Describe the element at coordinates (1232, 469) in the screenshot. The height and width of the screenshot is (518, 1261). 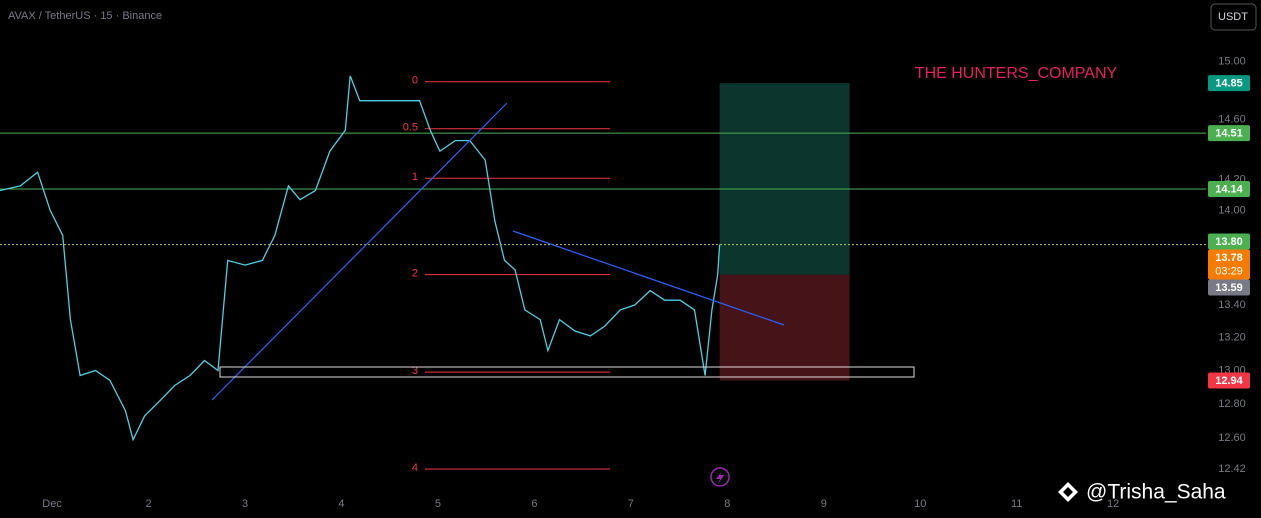
I see `y-tick-label: 12.42` at that location.